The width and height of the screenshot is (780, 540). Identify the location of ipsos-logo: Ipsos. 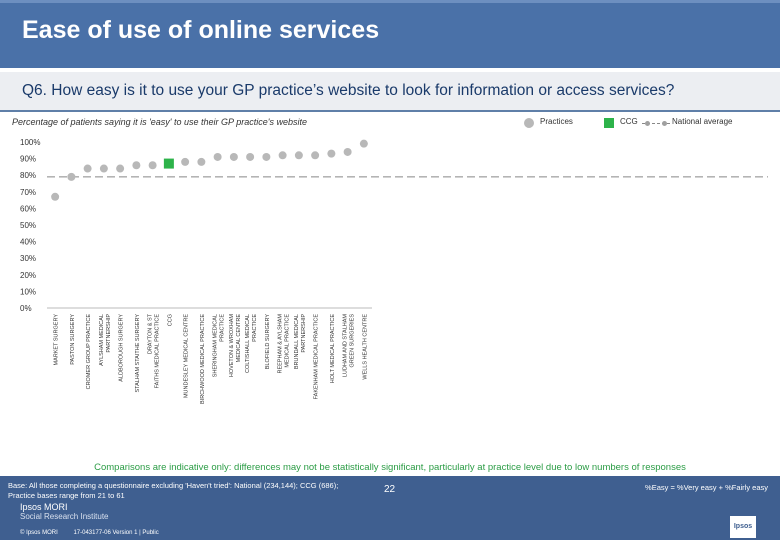
(743, 527).